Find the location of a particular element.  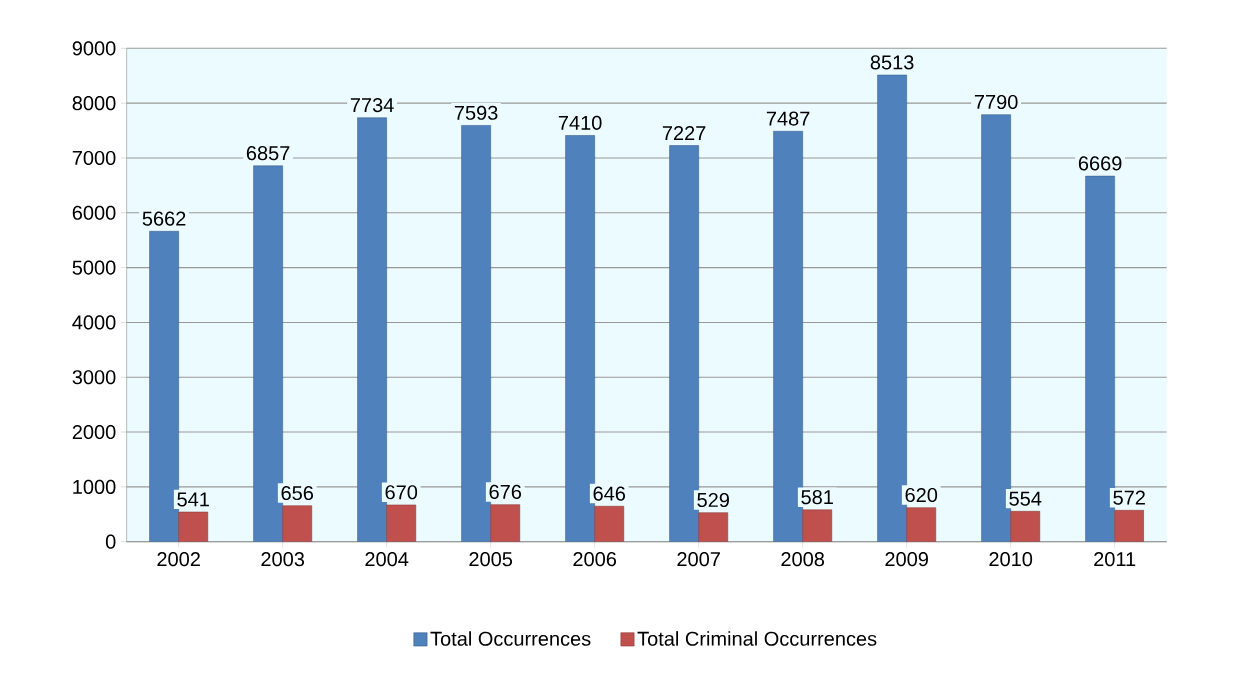

x-tick-label: 2005 is located at coordinates (491, 559).